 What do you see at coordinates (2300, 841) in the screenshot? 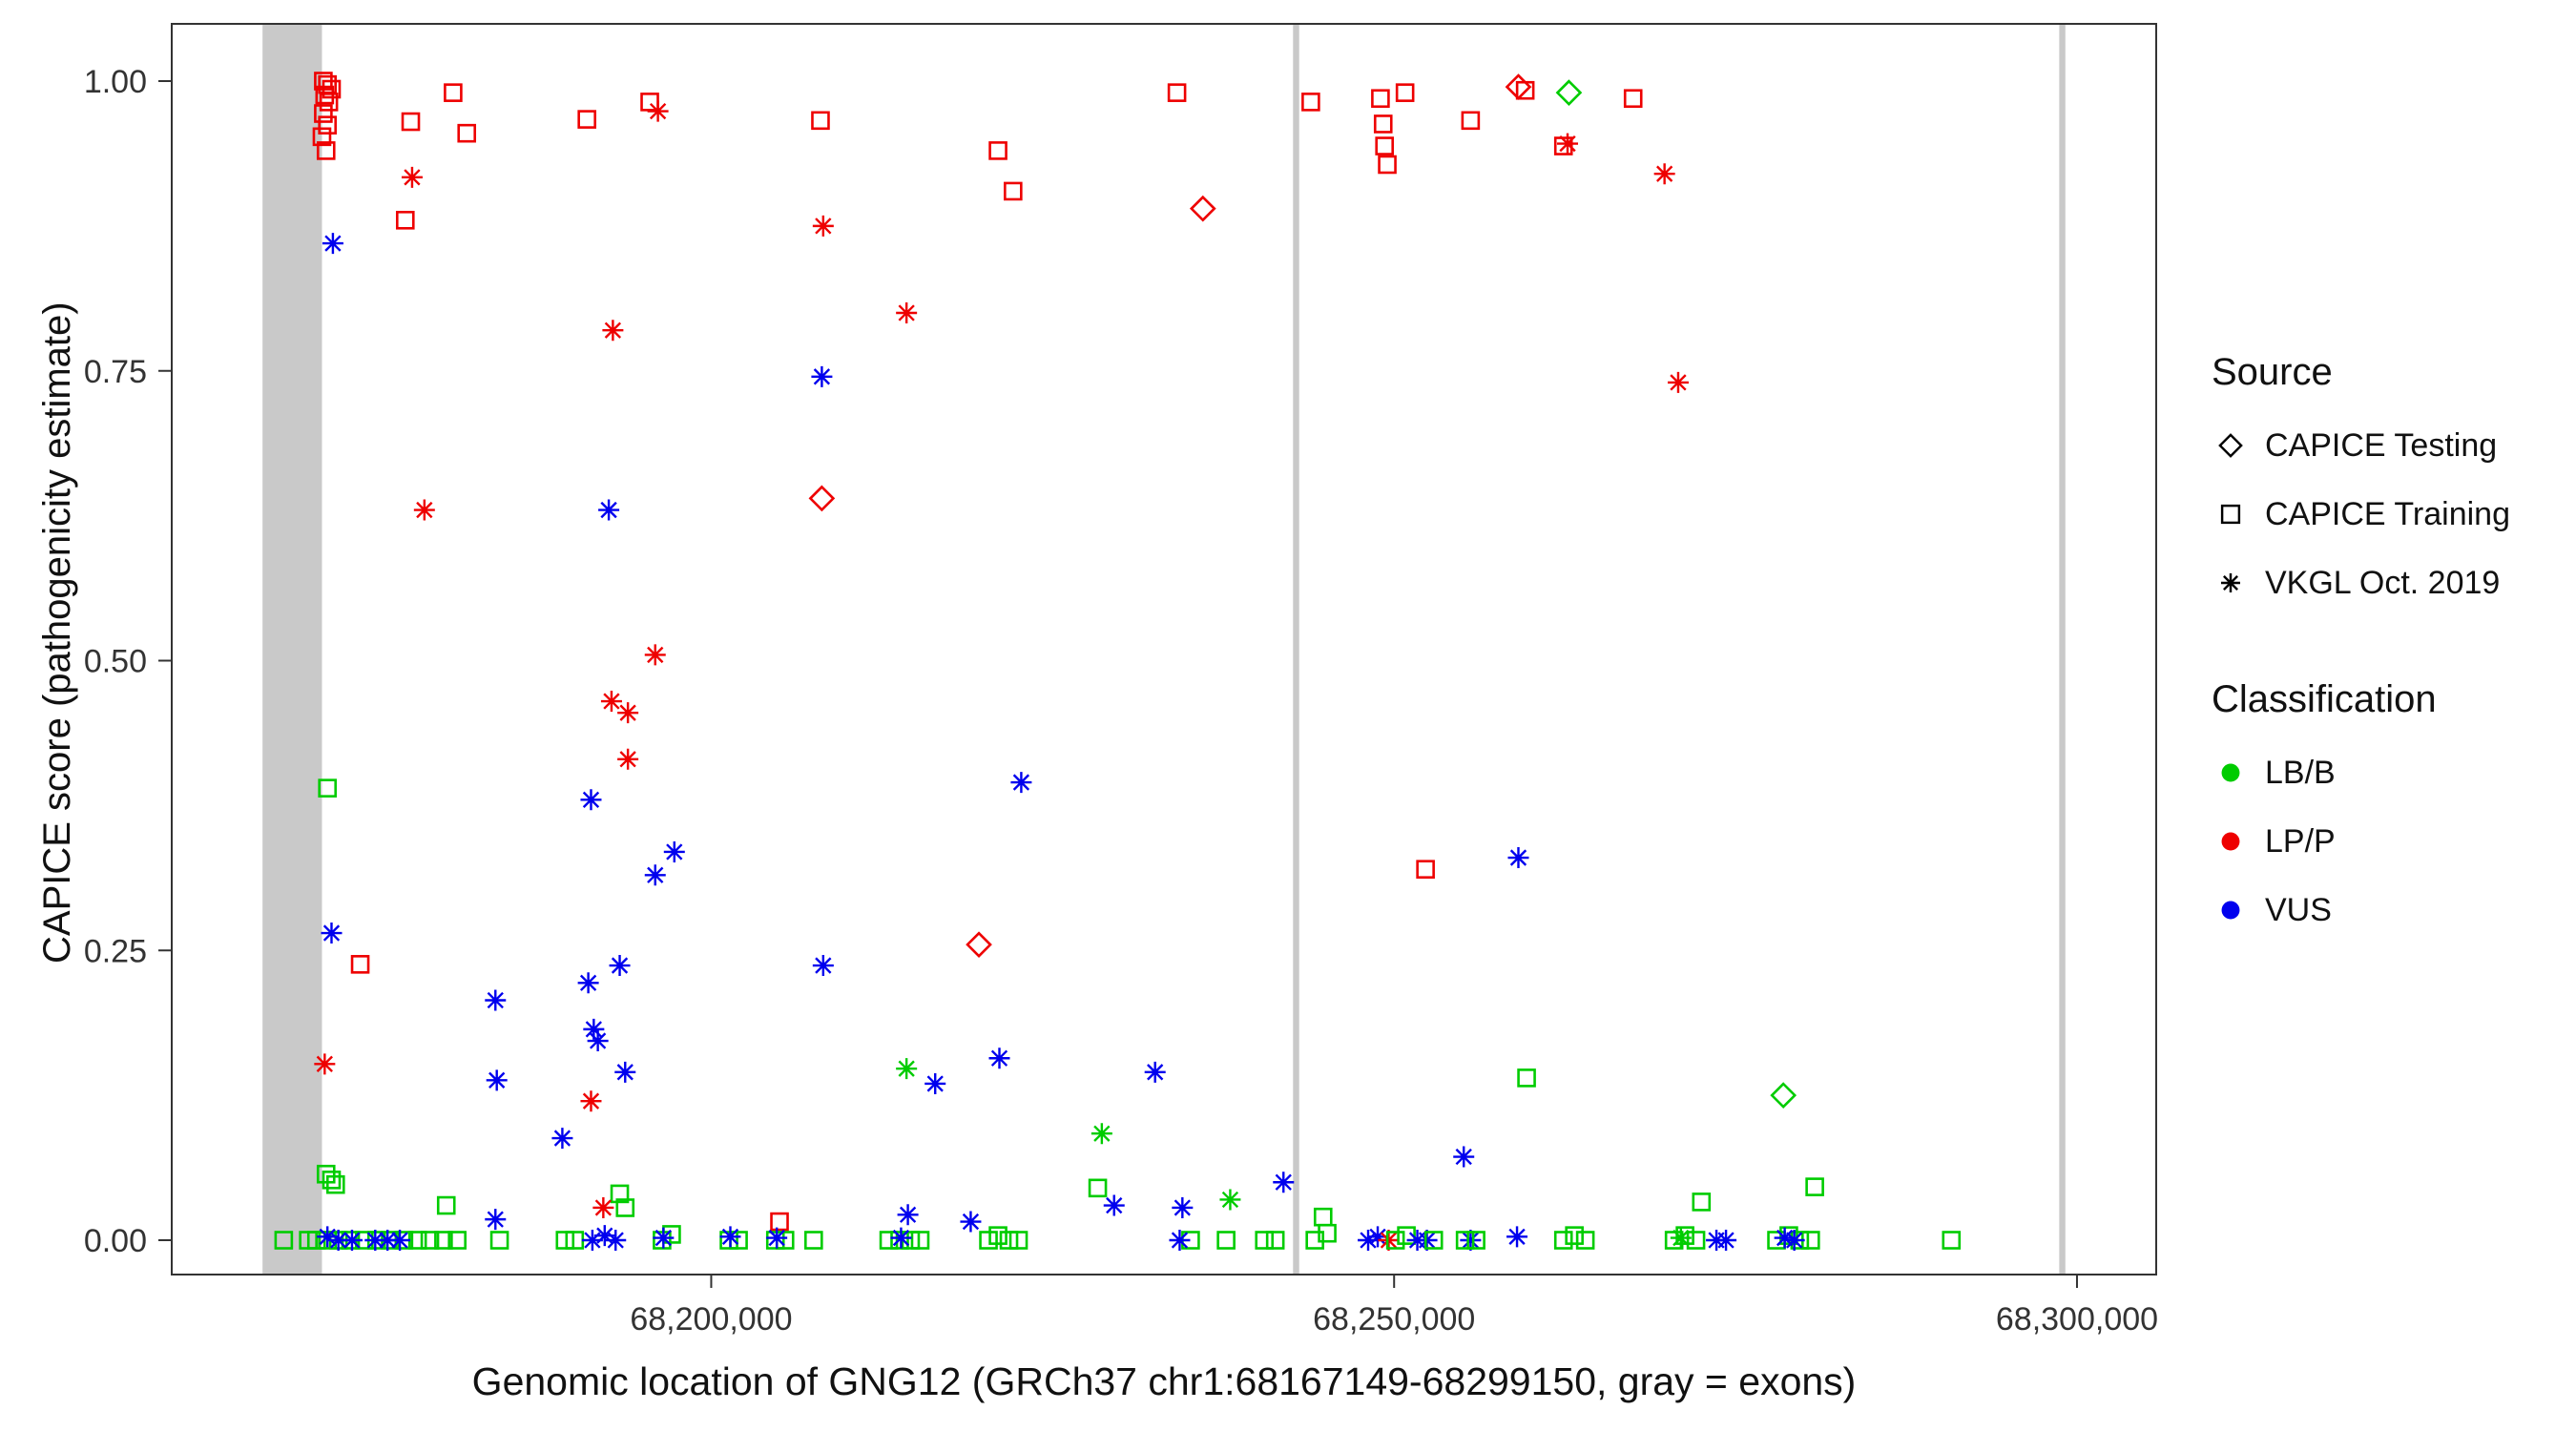
I see `legend-item-label: LP/P` at bounding box center [2300, 841].